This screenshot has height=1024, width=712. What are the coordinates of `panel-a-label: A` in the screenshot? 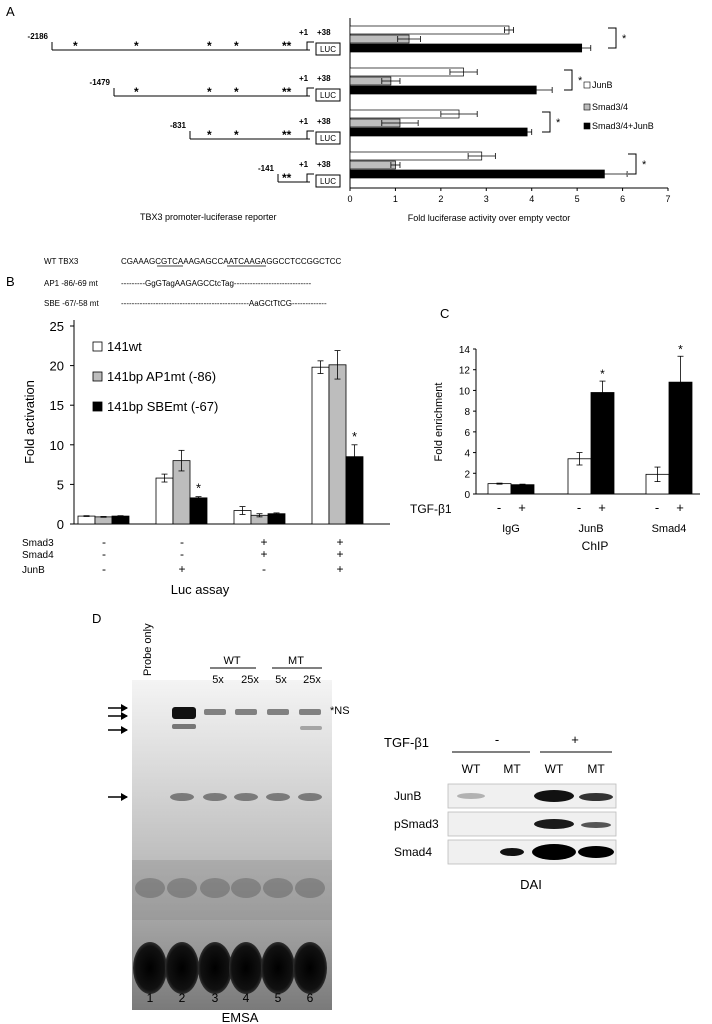 It's located at (10, 11).